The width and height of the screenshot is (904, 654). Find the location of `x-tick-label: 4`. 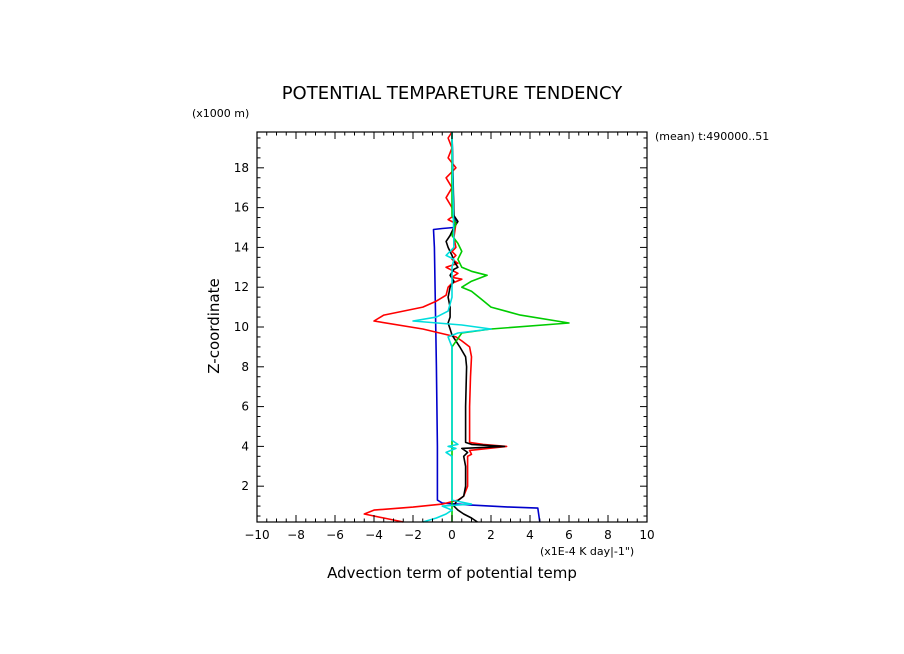

x-tick-label: 4 is located at coordinates (530, 535).